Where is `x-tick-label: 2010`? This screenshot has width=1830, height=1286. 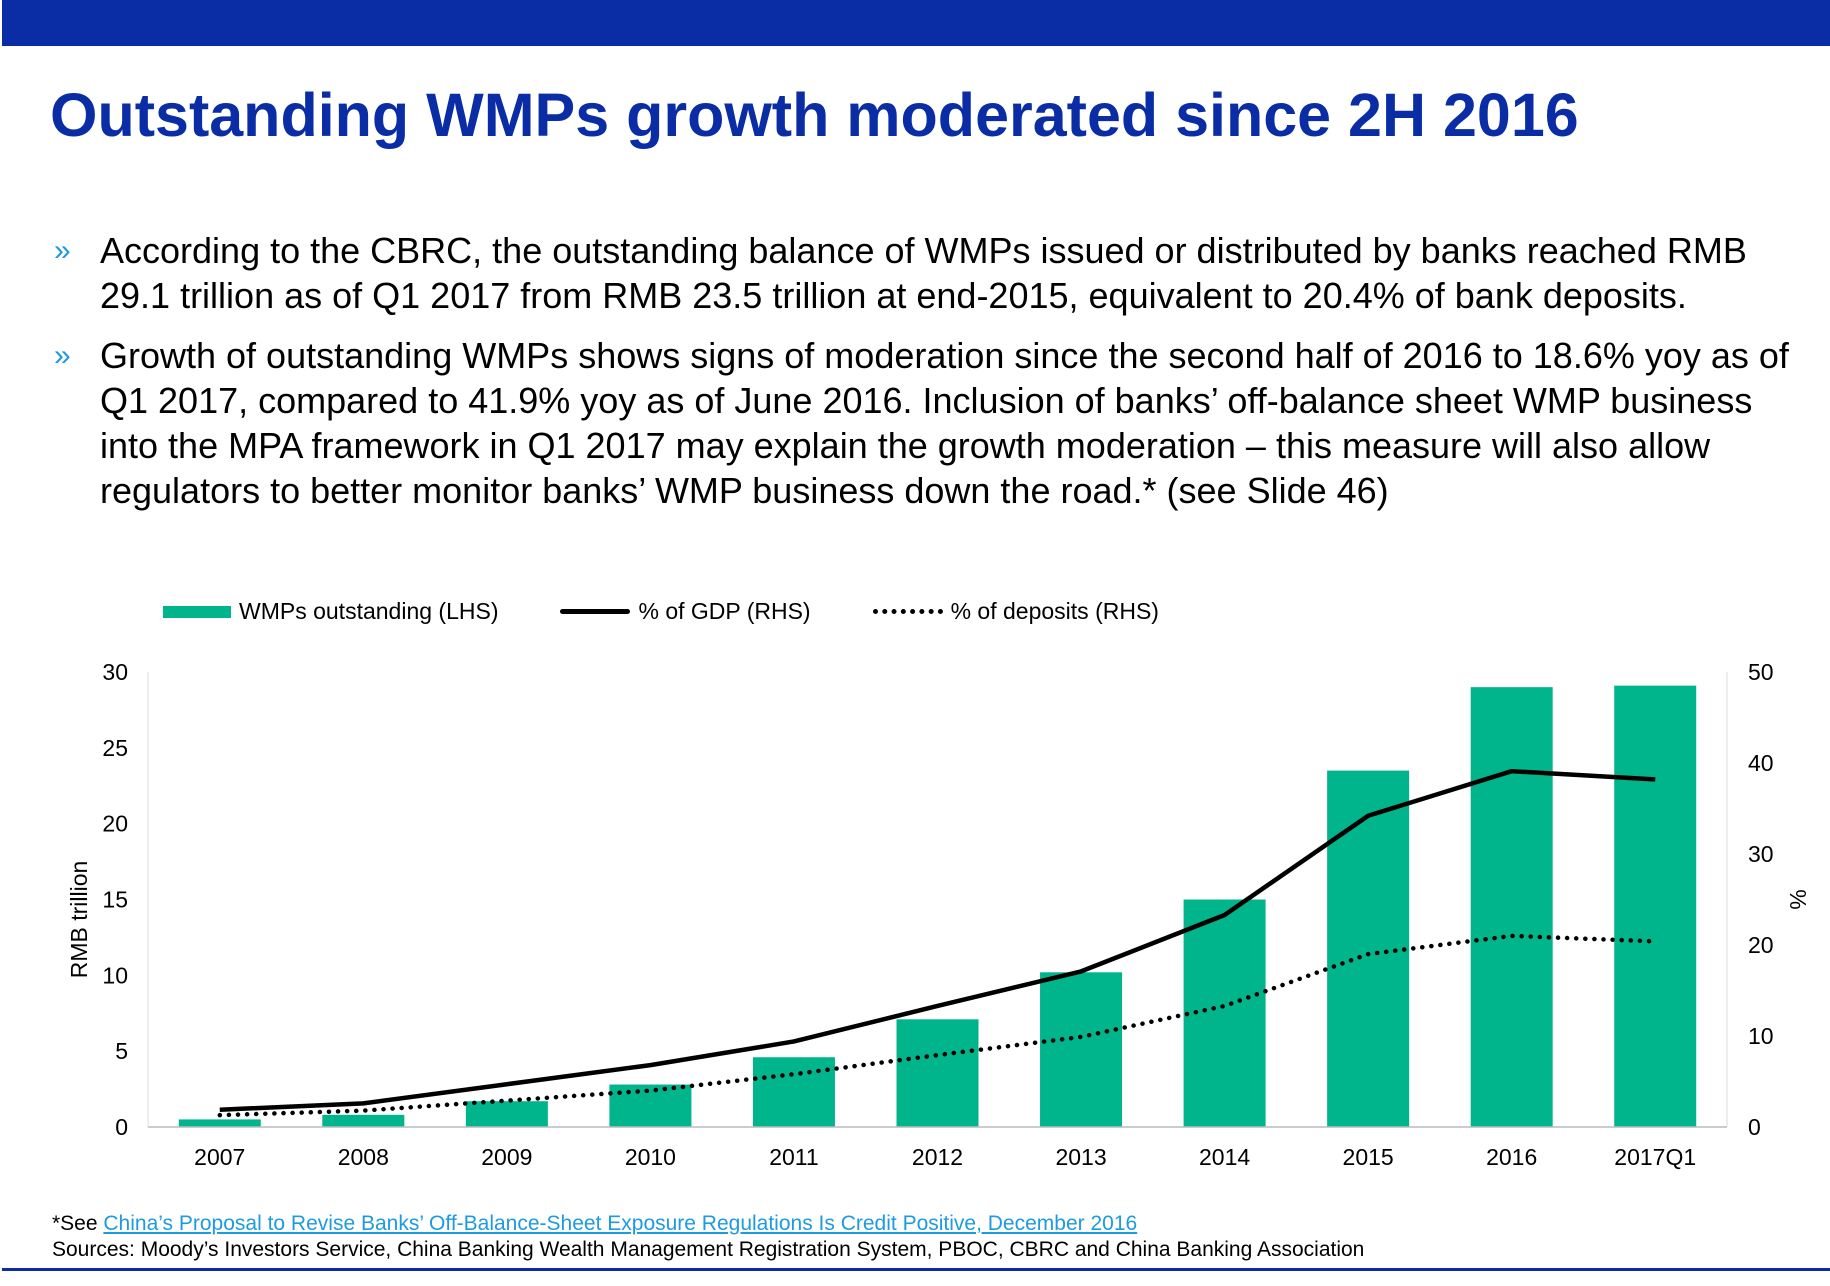 x-tick-label: 2010 is located at coordinates (650, 1157).